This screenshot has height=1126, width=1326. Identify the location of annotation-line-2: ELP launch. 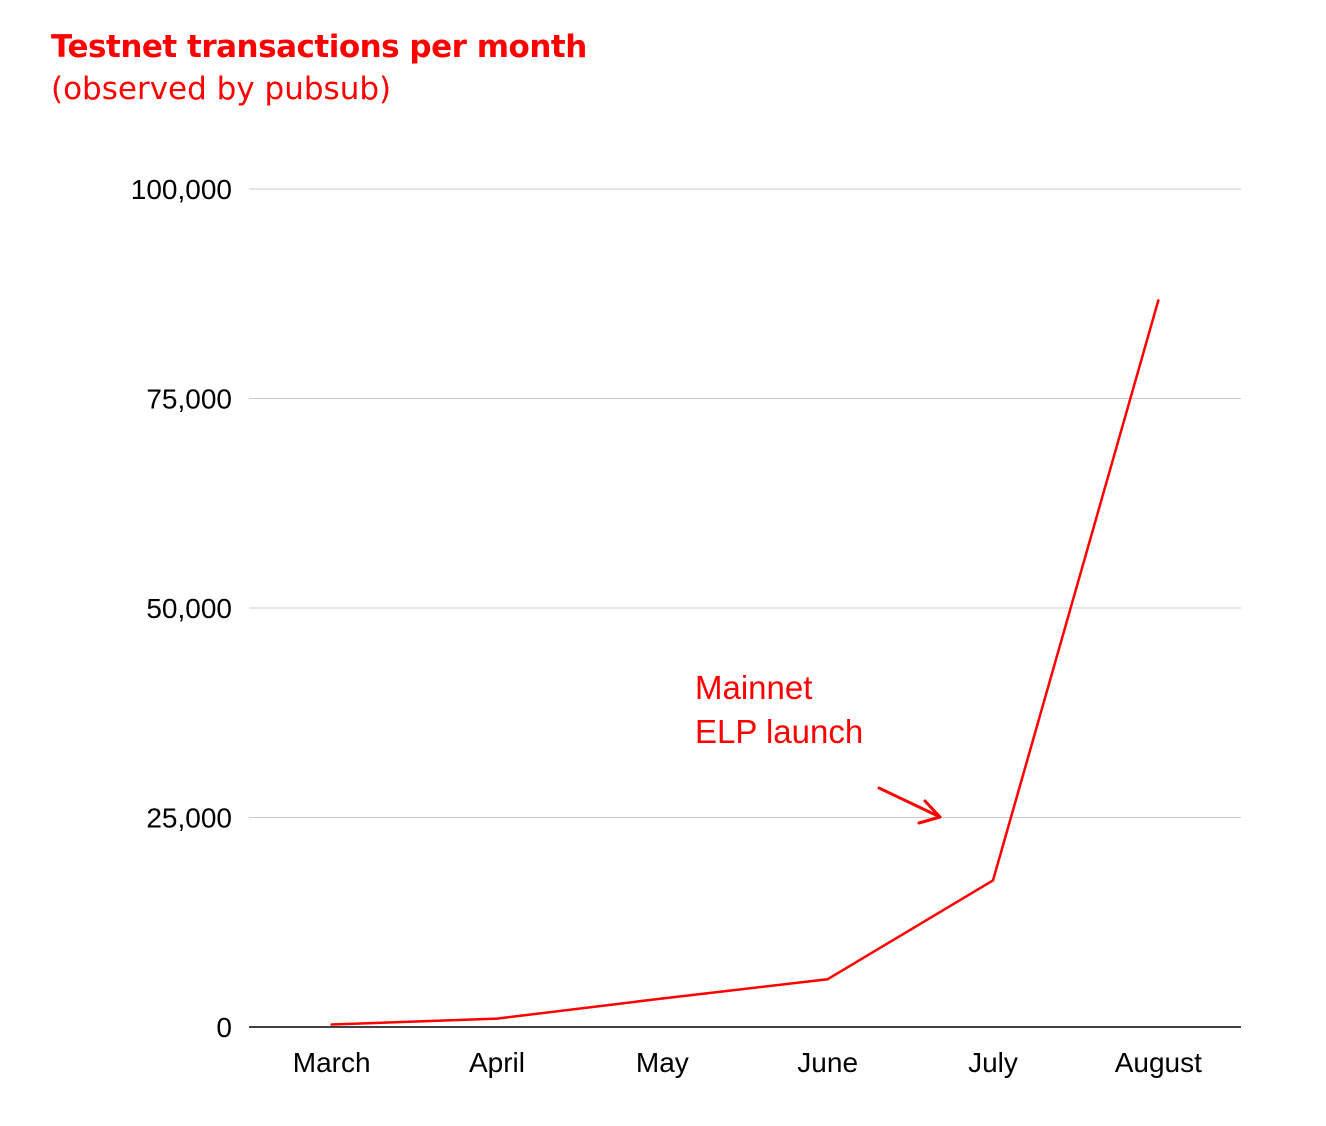
(779, 731).